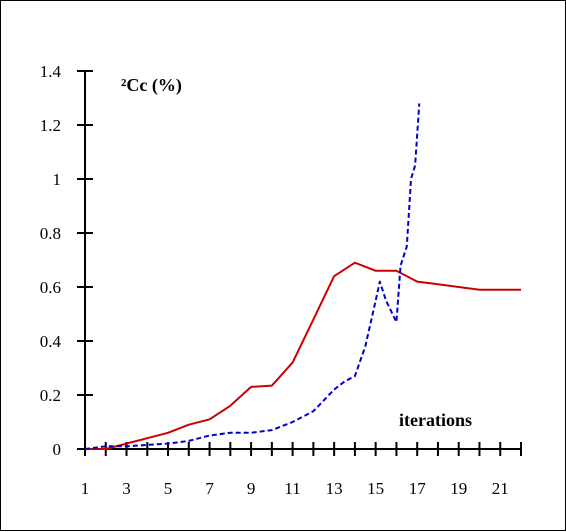  Describe the element at coordinates (458, 488) in the screenshot. I see `x-tick-label: 19` at that location.